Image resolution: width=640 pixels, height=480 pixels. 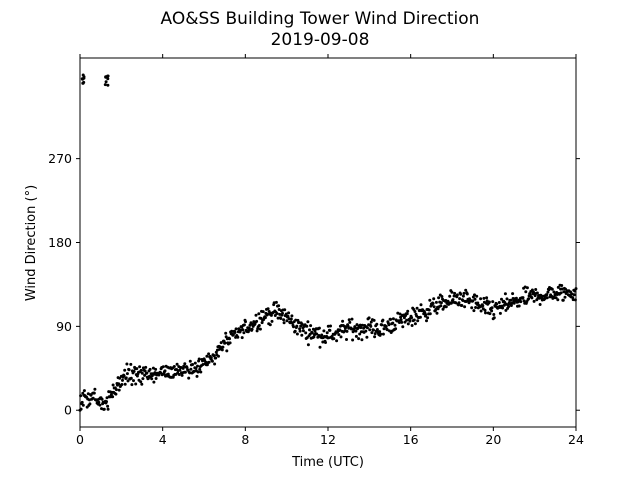 I want to click on y-tick-label: 180, so click(x=60, y=242).